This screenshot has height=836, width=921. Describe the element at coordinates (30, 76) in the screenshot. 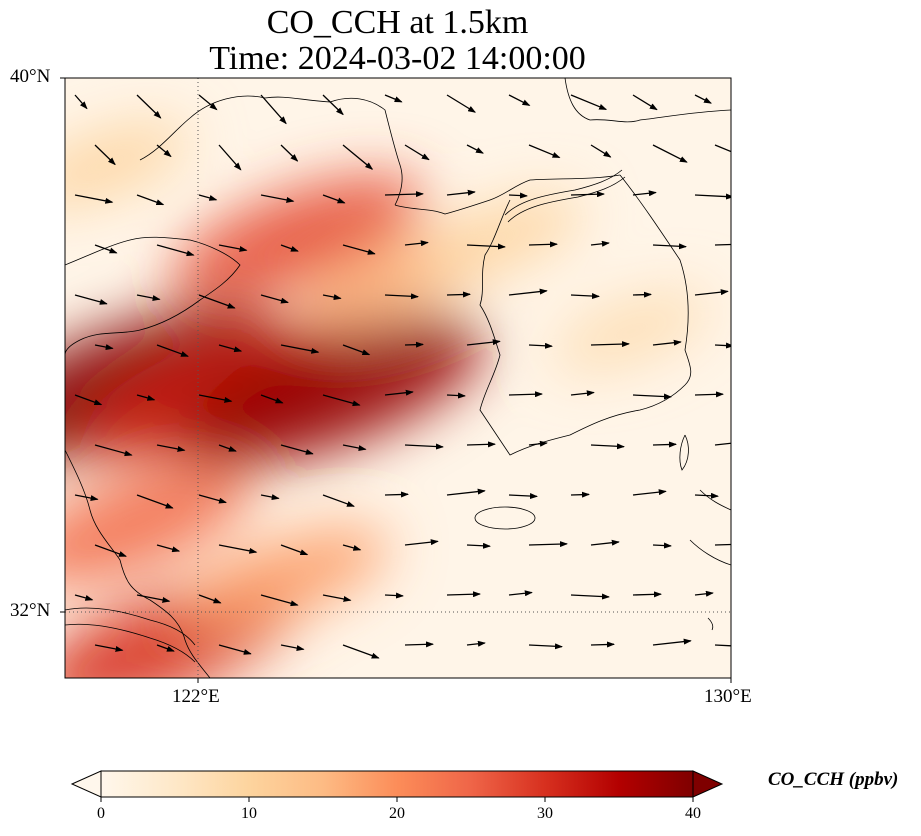

I see `lat-tick-label-40: 40°N` at that location.